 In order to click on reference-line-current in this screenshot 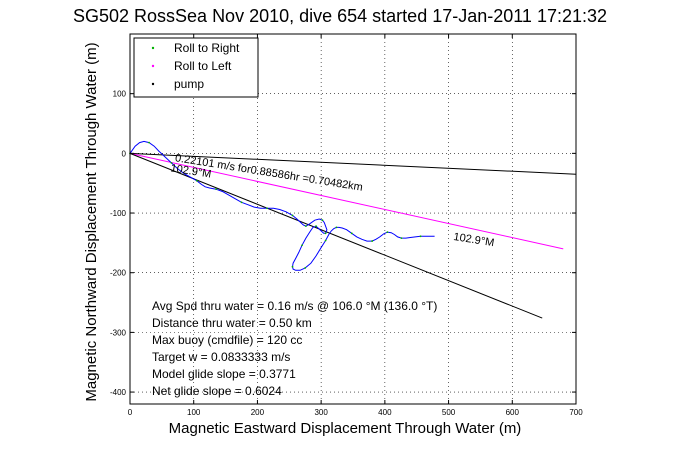, I will do `click(353, 163)`.